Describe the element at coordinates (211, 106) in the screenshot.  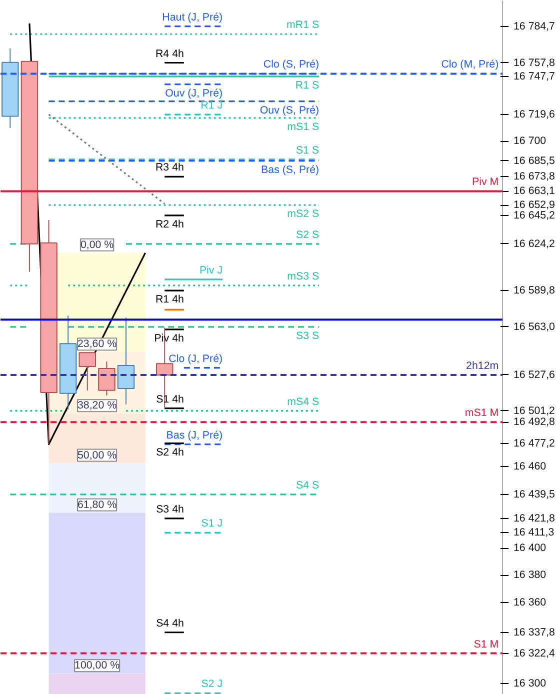
I see `series-label: R1 J` at that location.